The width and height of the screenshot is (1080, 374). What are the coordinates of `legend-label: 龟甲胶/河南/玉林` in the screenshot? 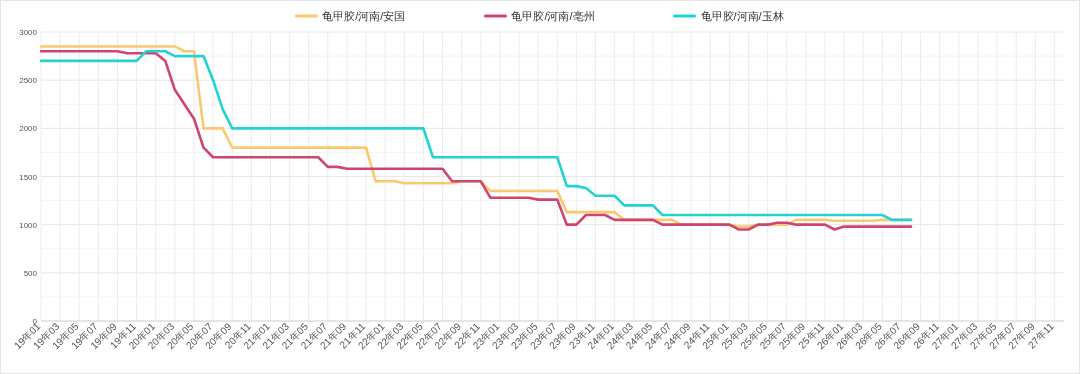 It's located at (742, 16).